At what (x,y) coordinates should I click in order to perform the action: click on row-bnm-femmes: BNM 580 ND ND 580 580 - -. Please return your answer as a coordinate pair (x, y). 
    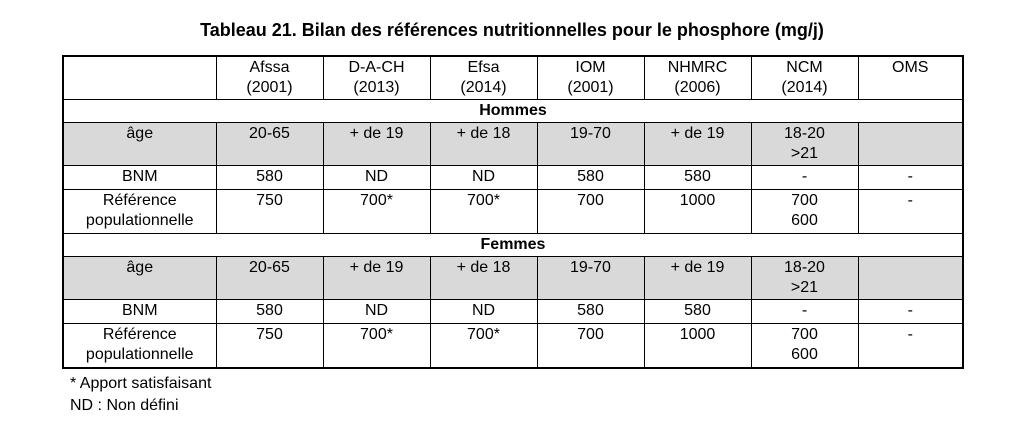
    Looking at the image, I should click on (513, 311).